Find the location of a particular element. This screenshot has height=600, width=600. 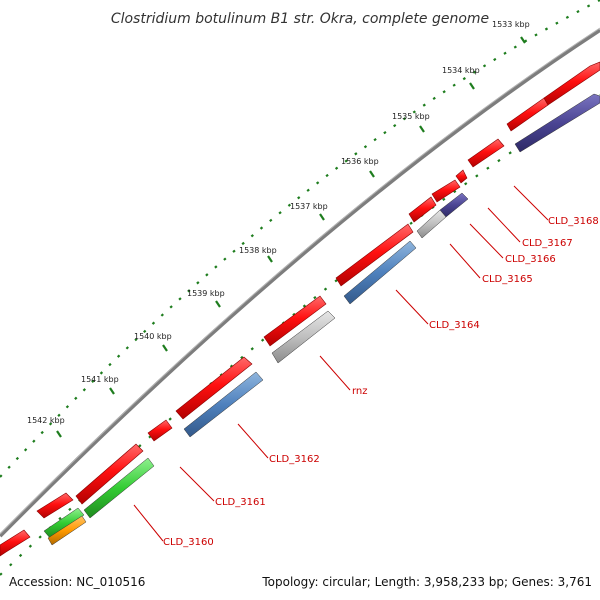

ruler-label-1541: 1541 kbp is located at coordinates (100, 379).